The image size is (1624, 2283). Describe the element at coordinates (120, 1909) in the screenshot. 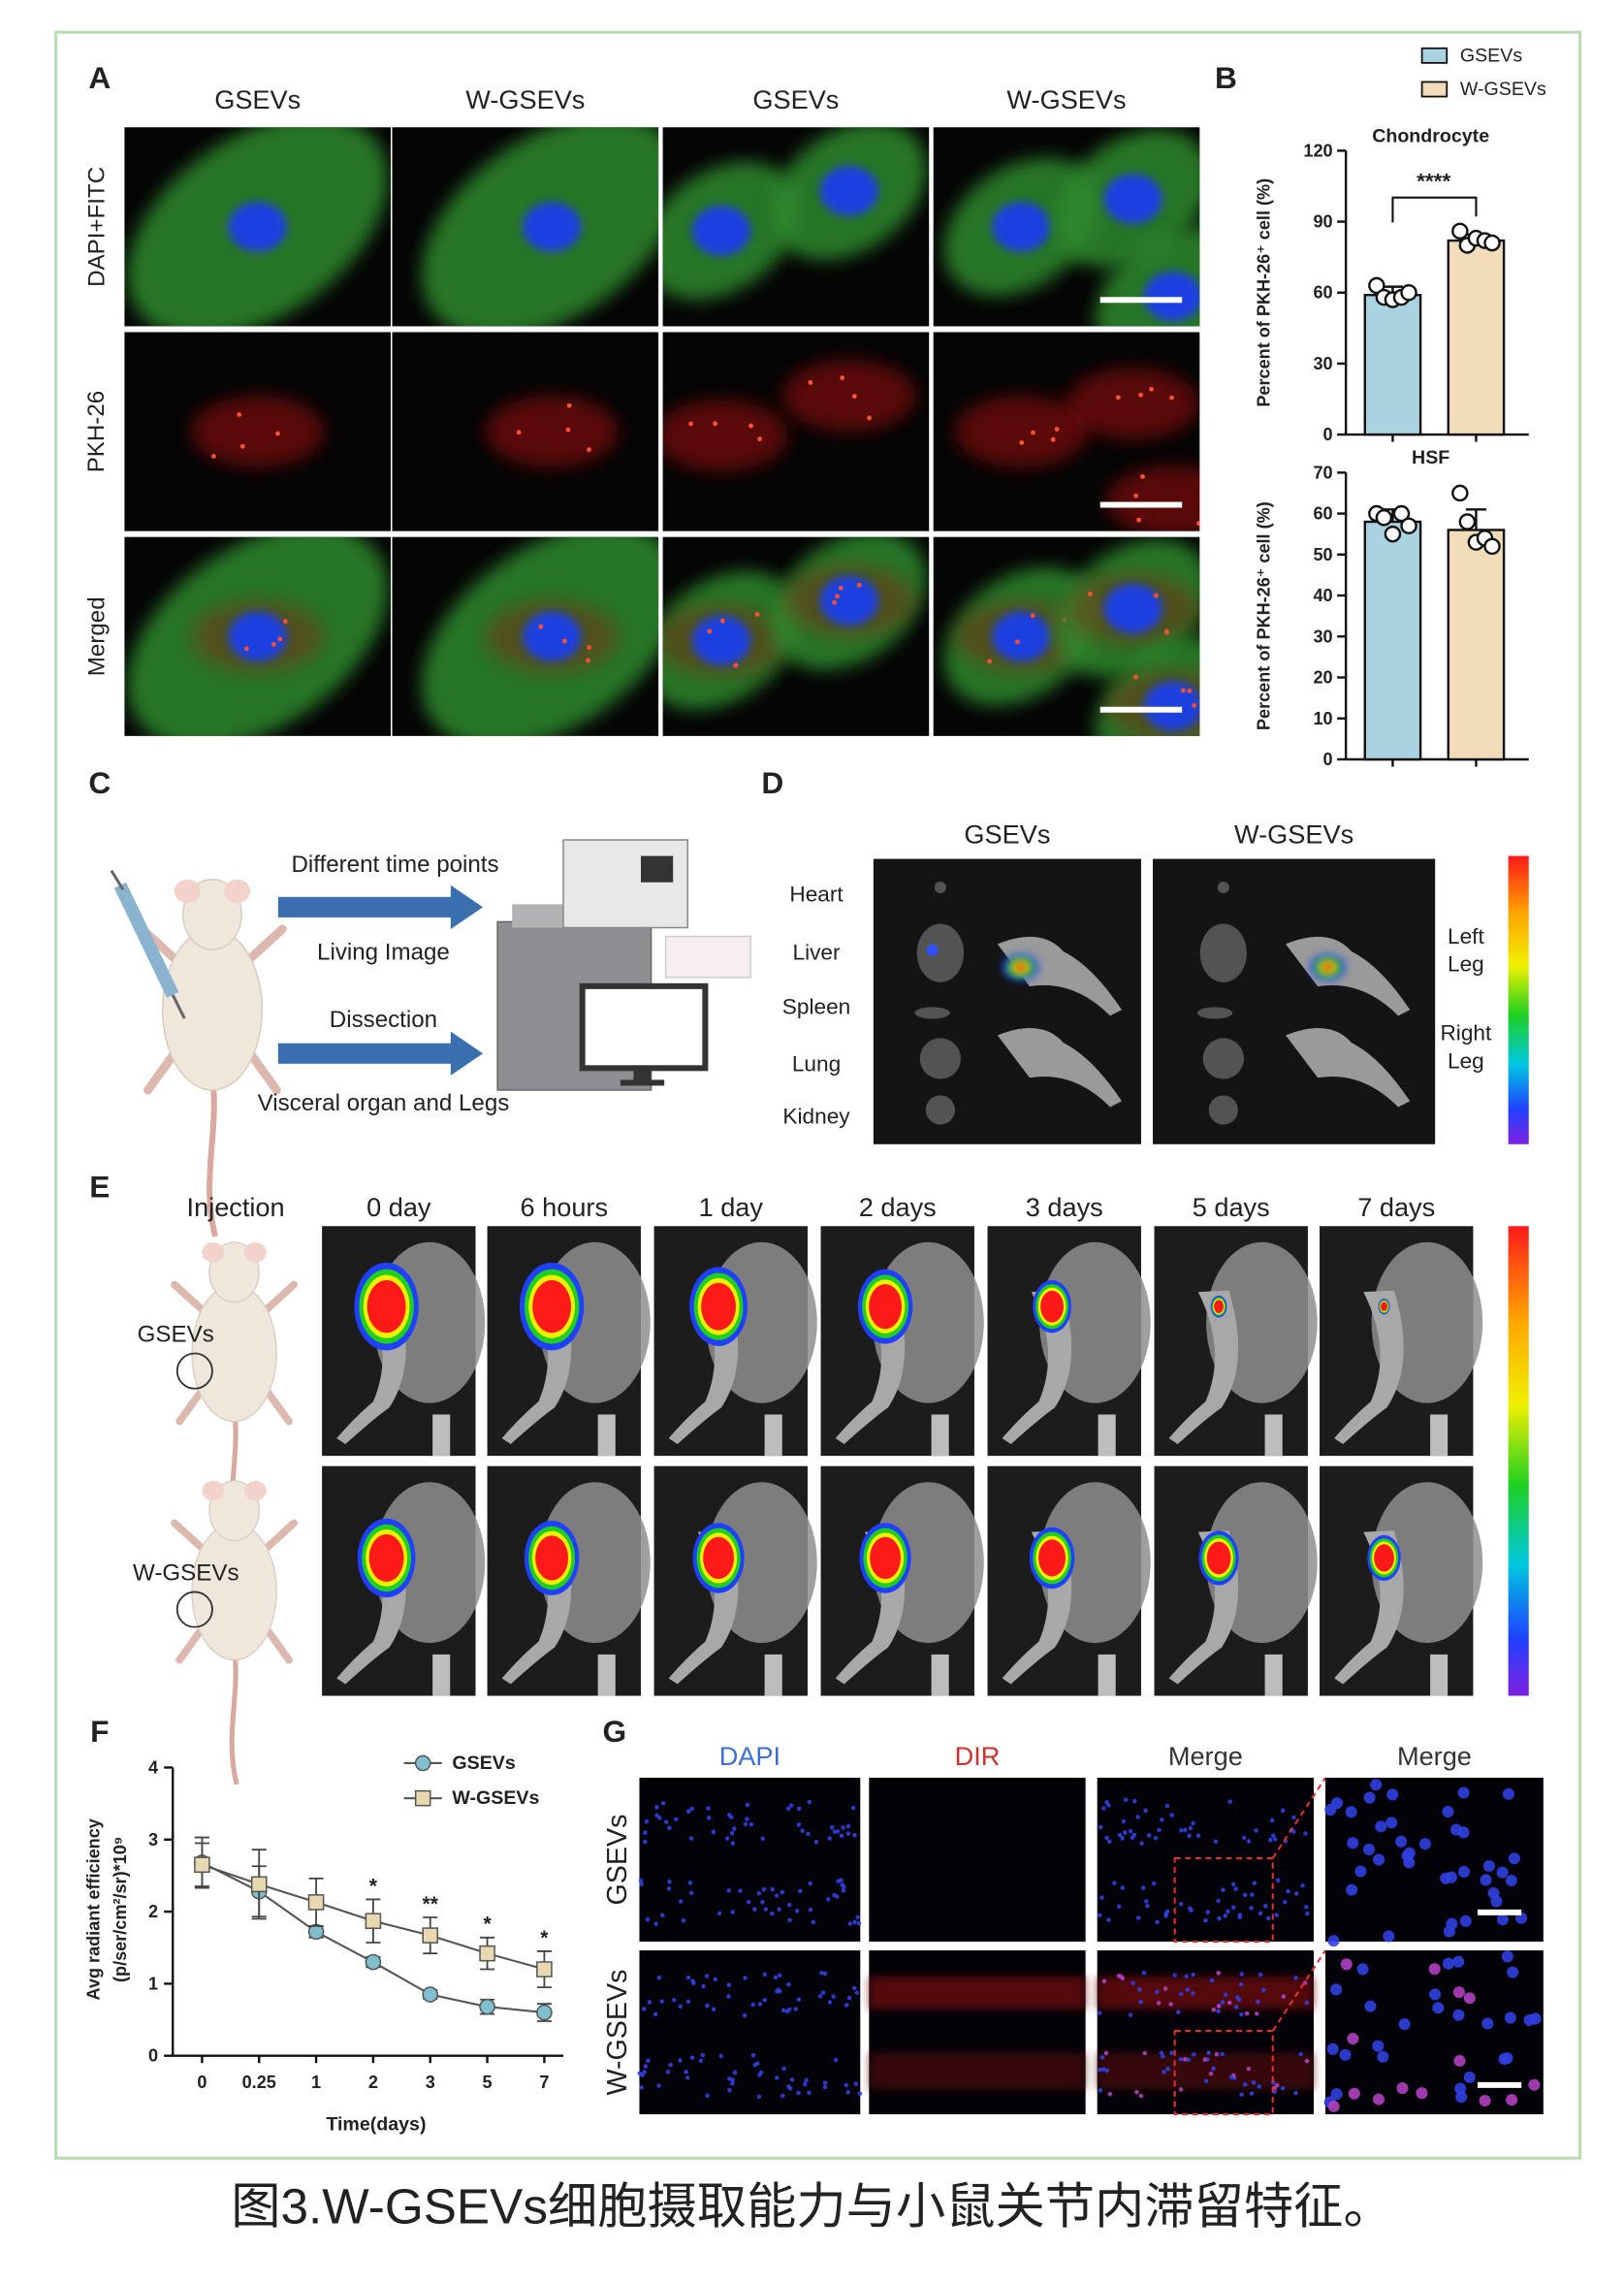

I see `y-axis-label: (p/ser/cm²/sr)*10⁹` at that location.